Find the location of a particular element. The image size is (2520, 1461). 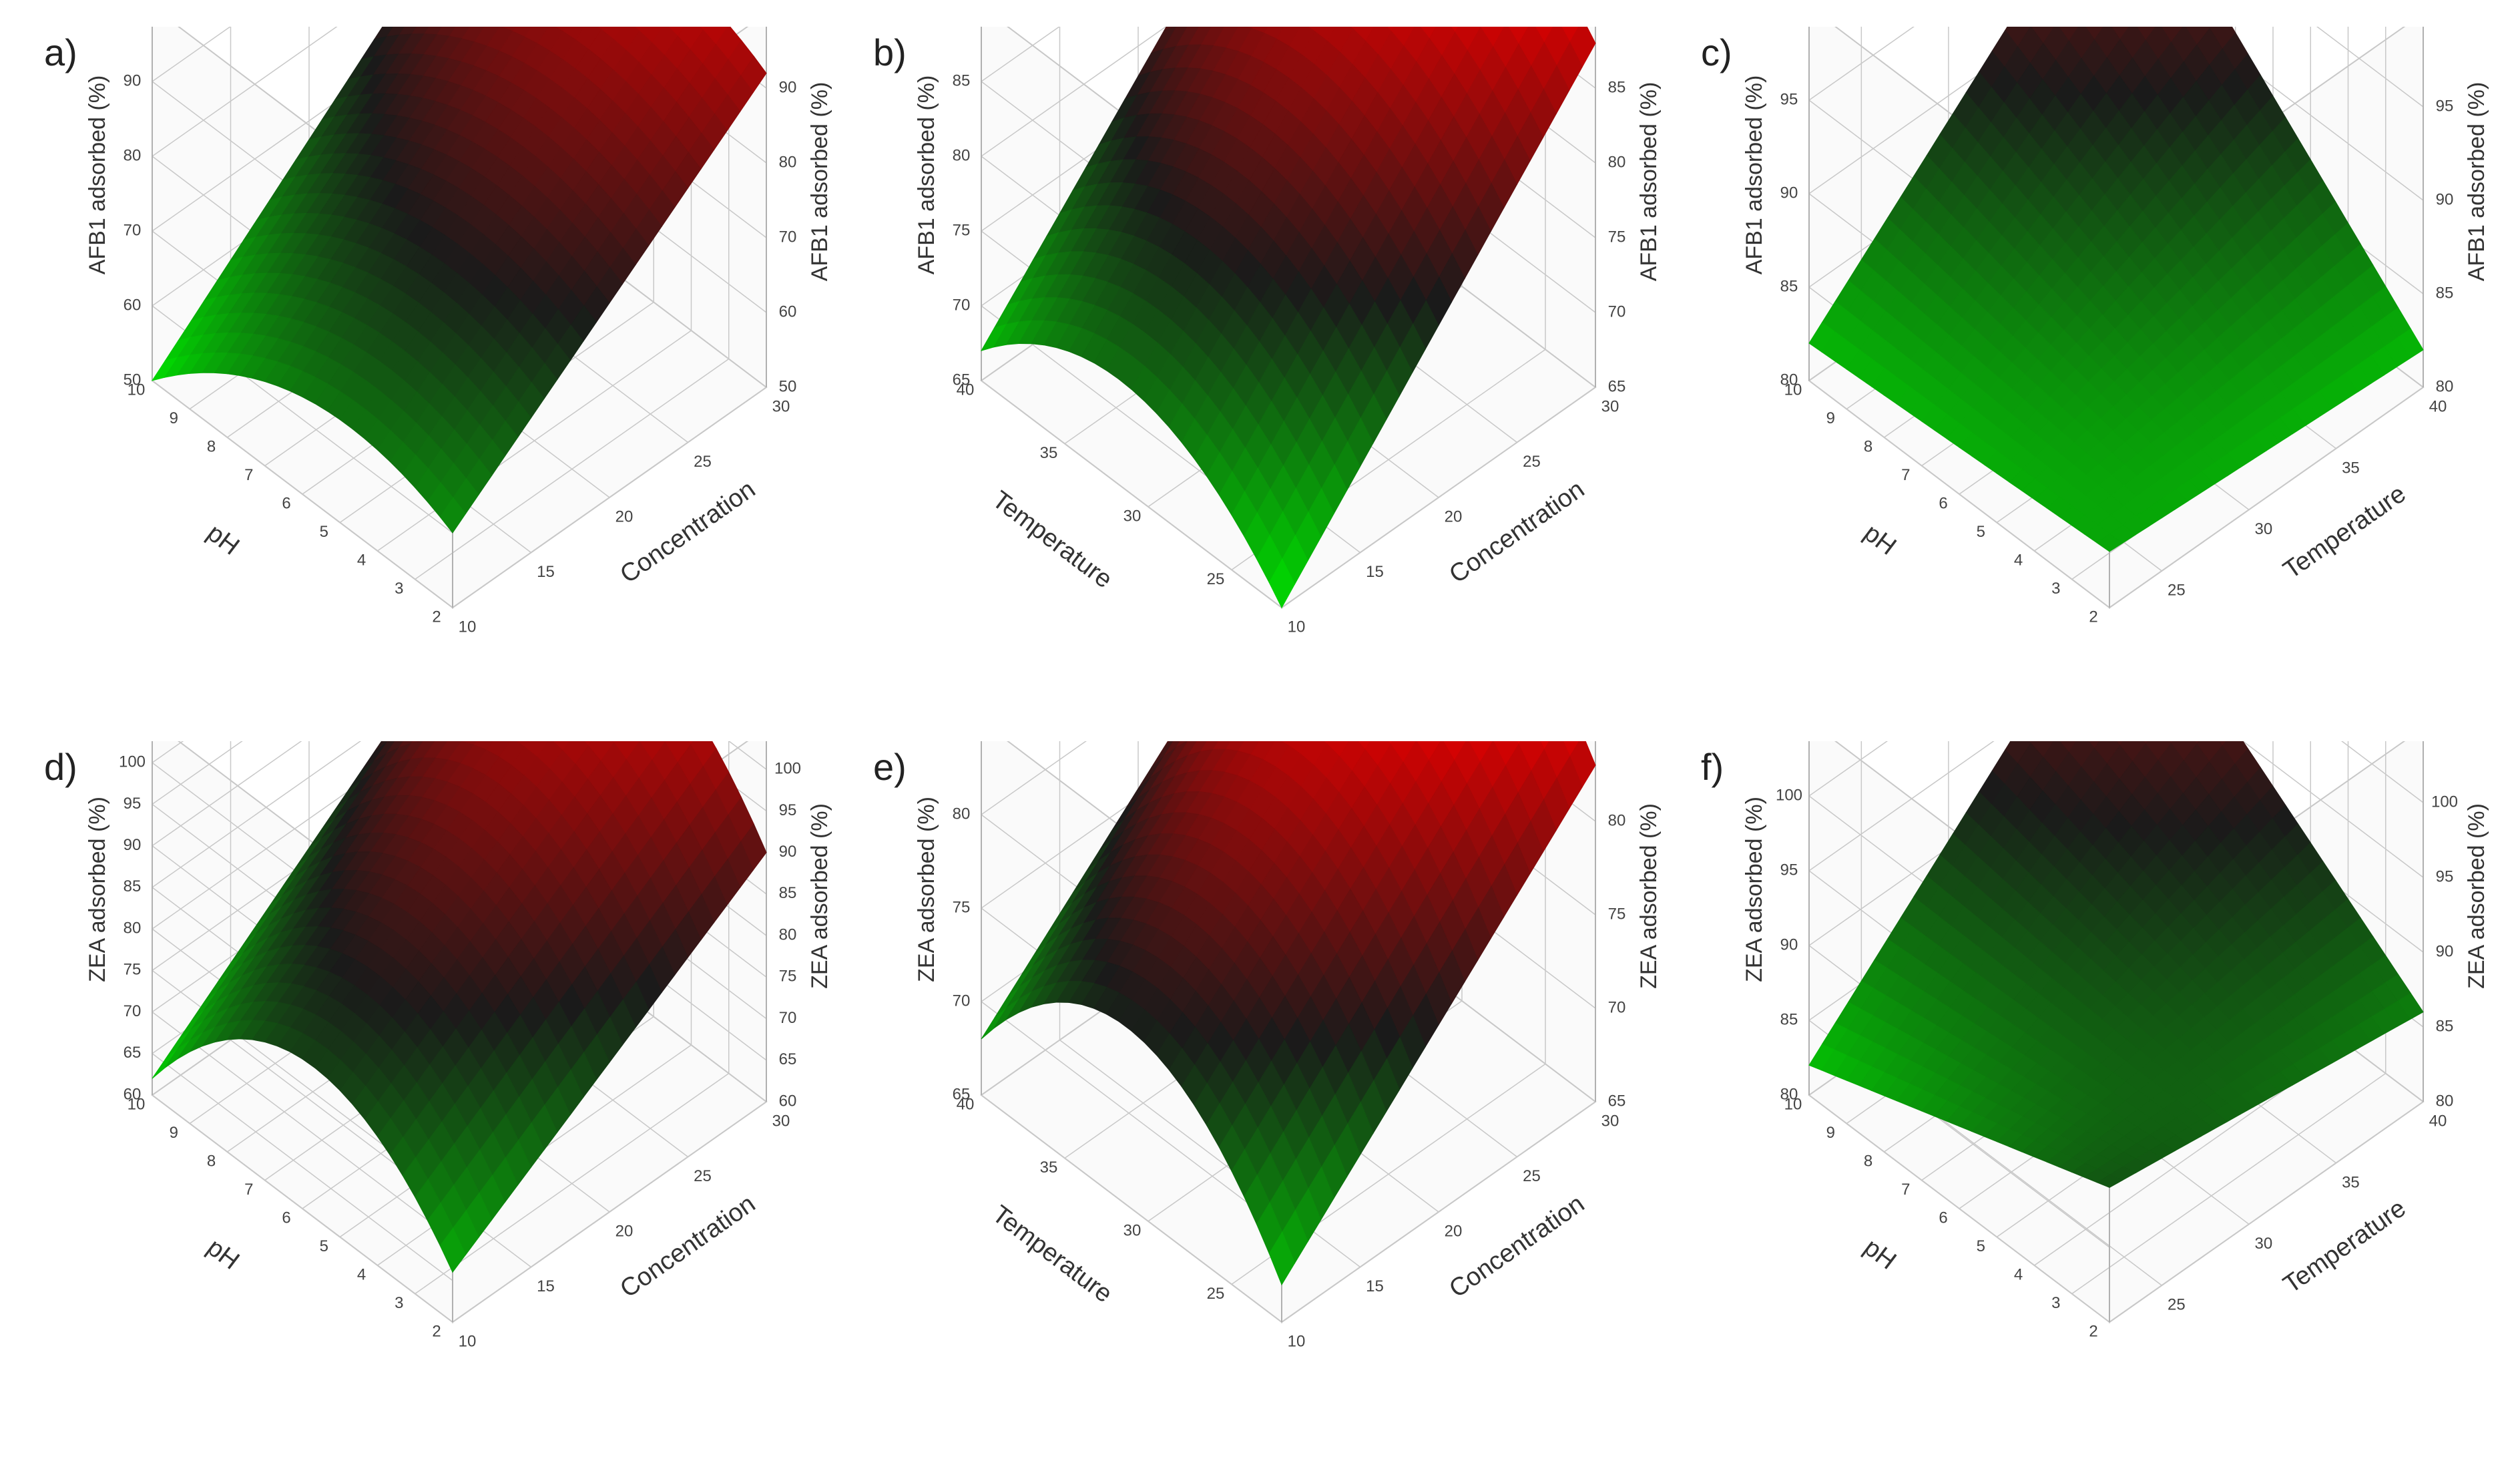

d-x-tick-front-2: 4 is located at coordinates (361, 1275).